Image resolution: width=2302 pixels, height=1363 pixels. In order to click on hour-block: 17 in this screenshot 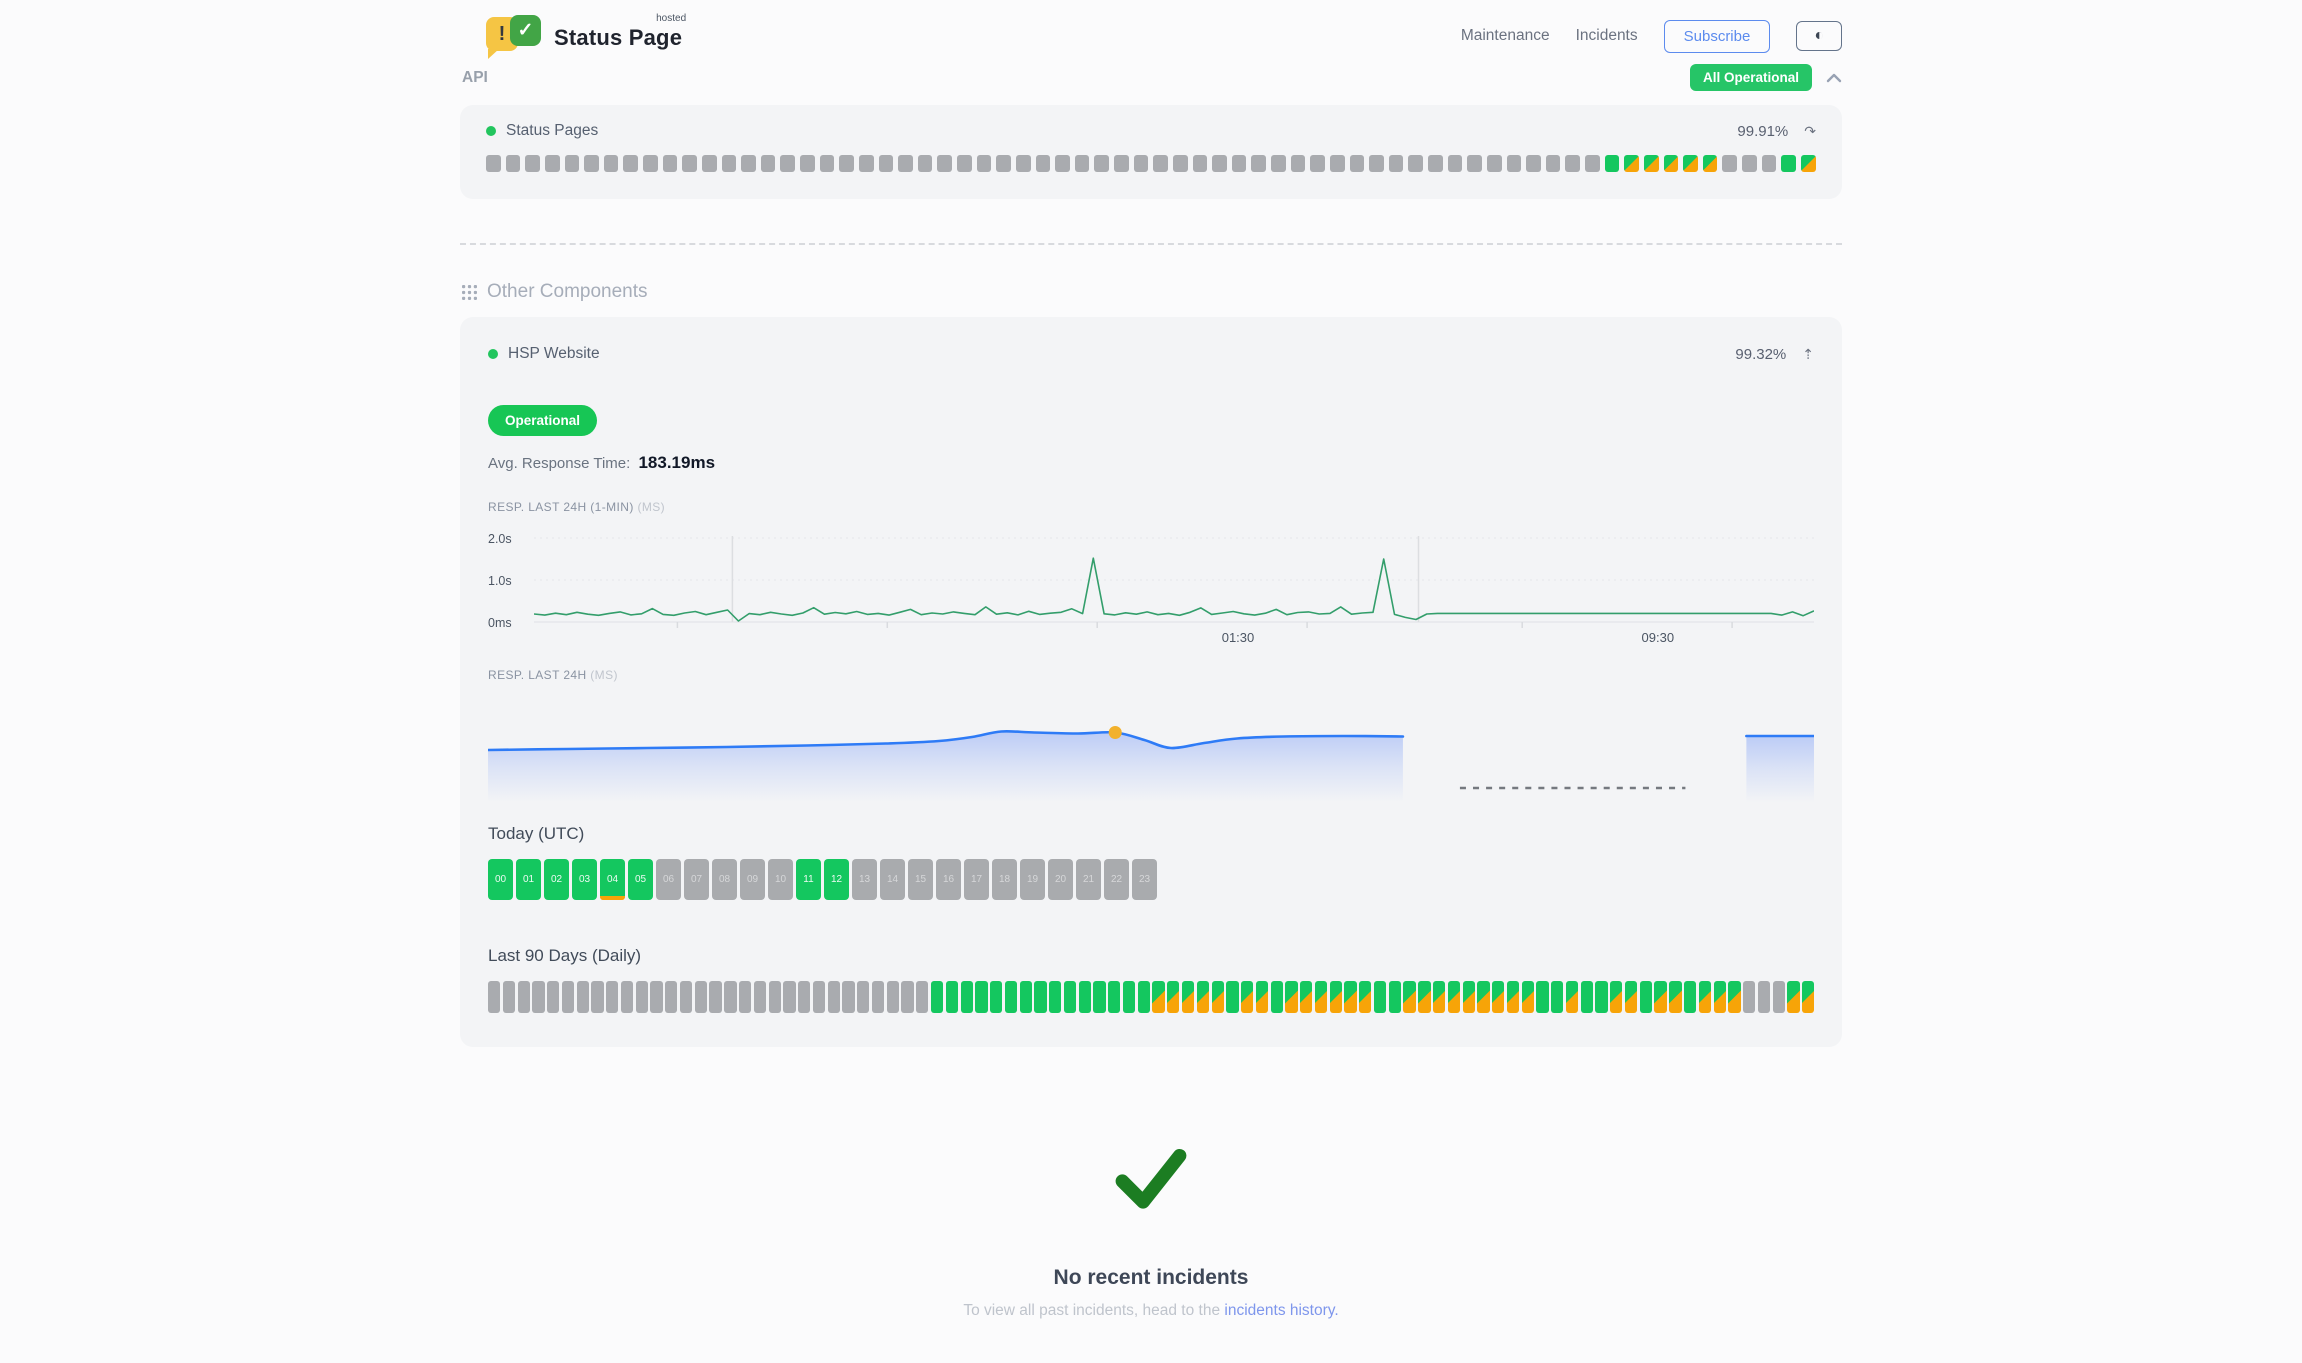, I will do `click(976, 879)`.